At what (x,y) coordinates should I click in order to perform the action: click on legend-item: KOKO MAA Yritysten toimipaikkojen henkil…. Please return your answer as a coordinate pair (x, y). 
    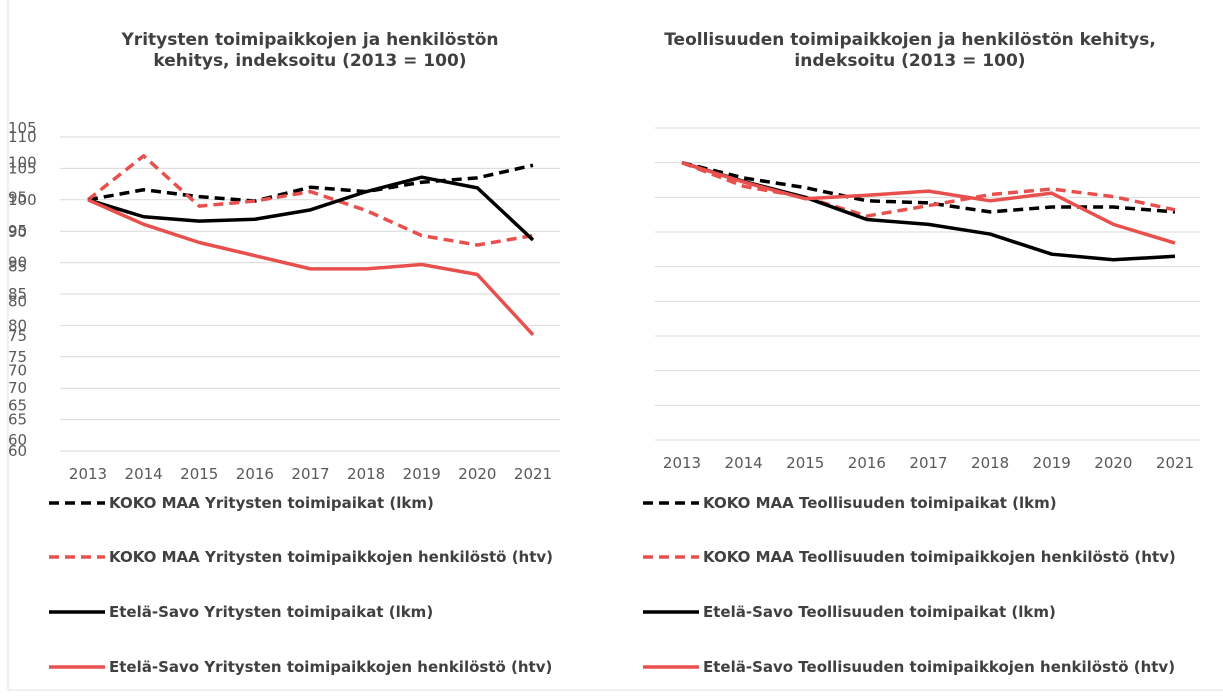
    Looking at the image, I should click on (308, 557).